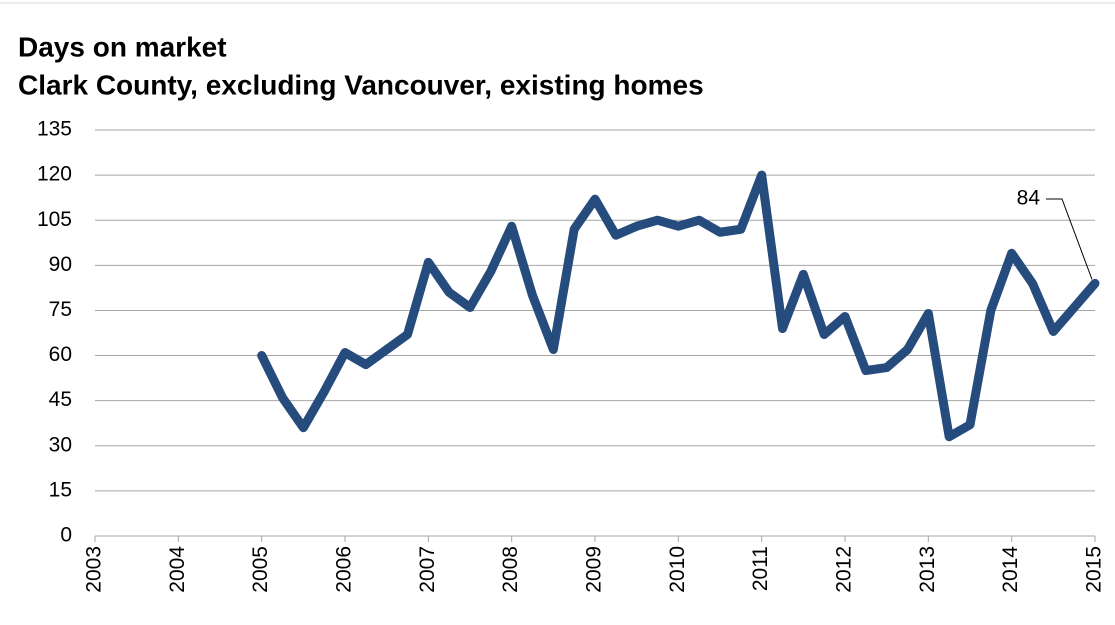  I want to click on chart-title: Days on market, so click(122, 46).